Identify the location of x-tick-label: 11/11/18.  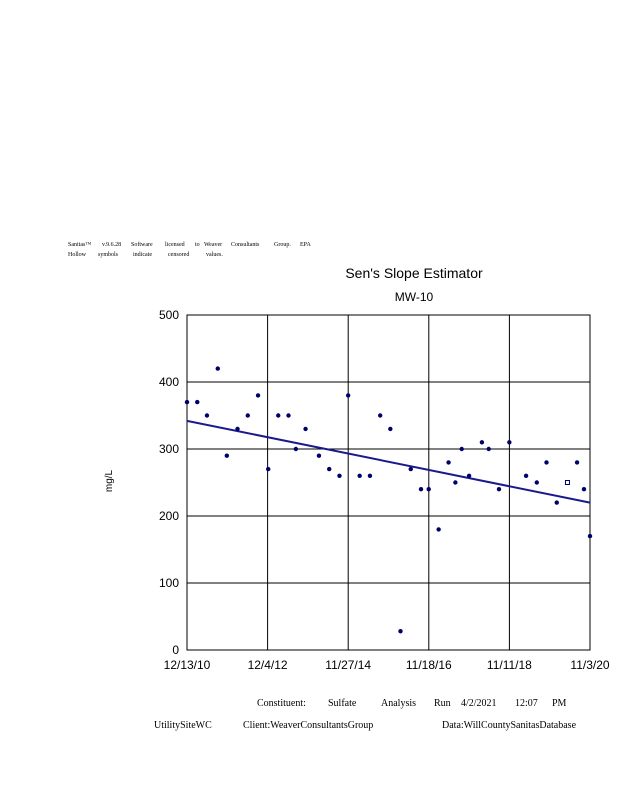
(509, 665).